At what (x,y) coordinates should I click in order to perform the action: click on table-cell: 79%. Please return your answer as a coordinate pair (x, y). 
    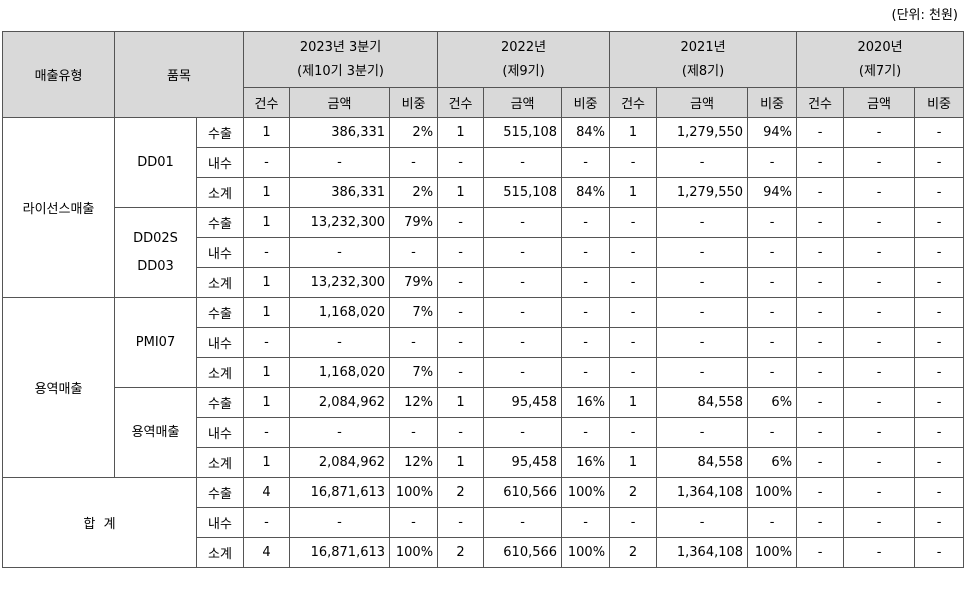
    Looking at the image, I should click on (414, 282).